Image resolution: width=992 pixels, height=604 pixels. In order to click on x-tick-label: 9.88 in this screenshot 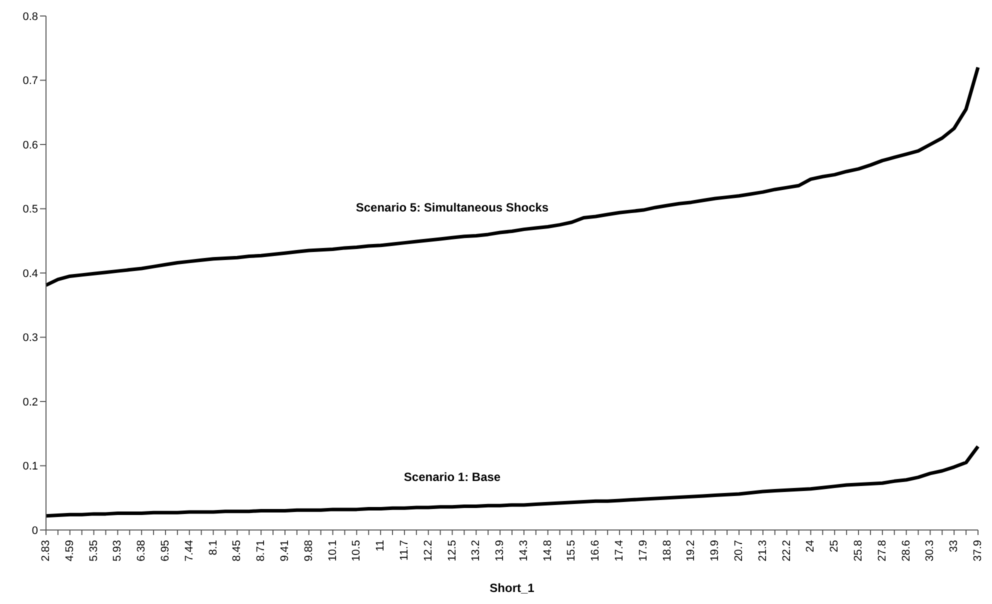, I will do `click(308, 551)`.